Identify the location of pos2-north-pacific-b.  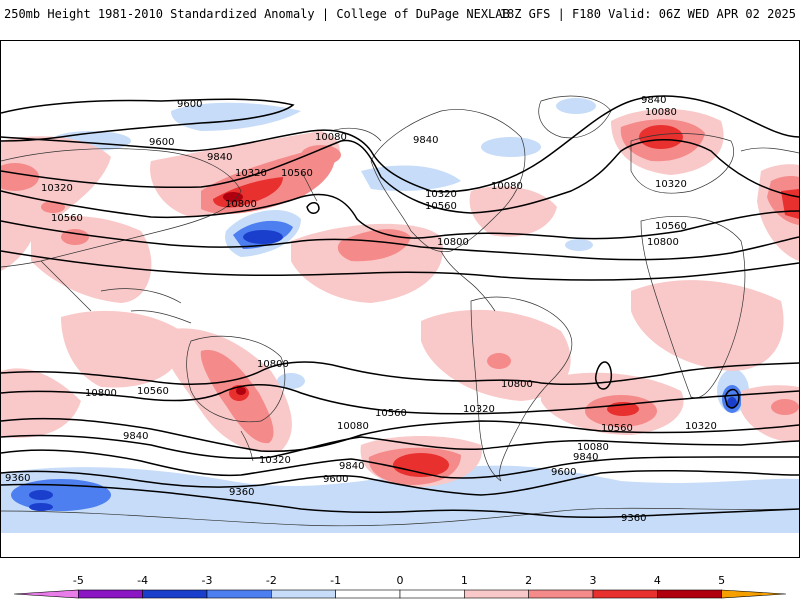
(321, 155).